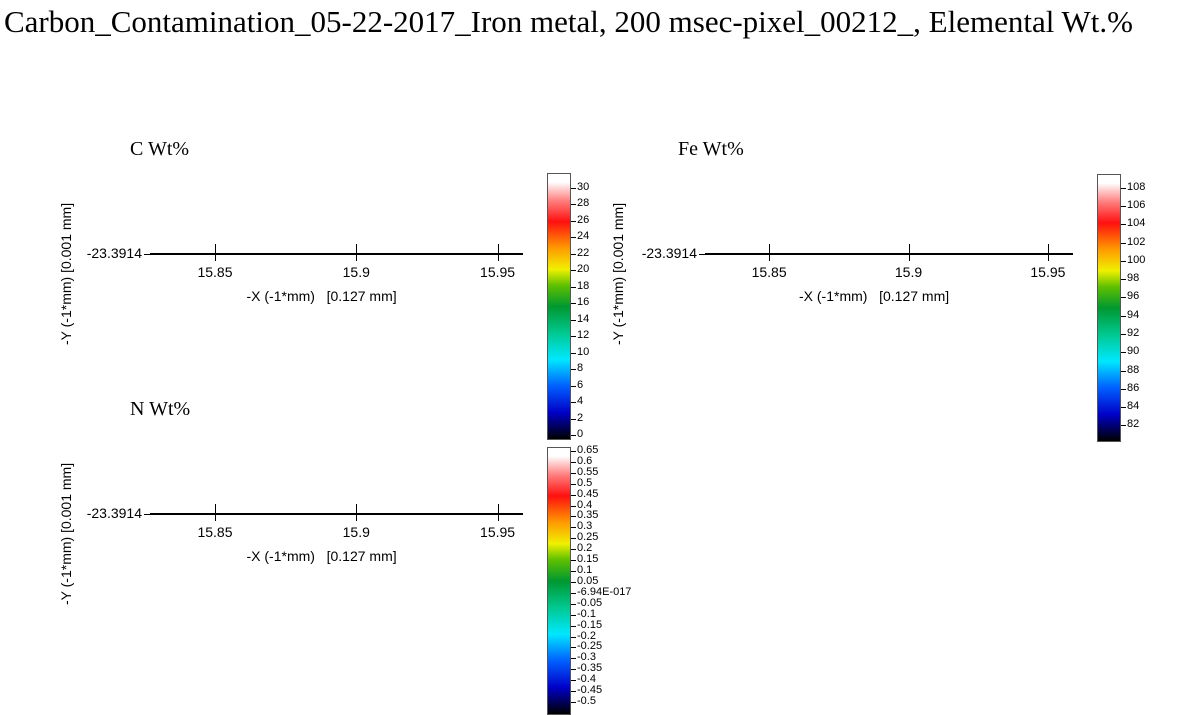  Describe the element at coordinates (583, 236) in the screenshot. I see `colorbar-tick-label: 24` at that location.